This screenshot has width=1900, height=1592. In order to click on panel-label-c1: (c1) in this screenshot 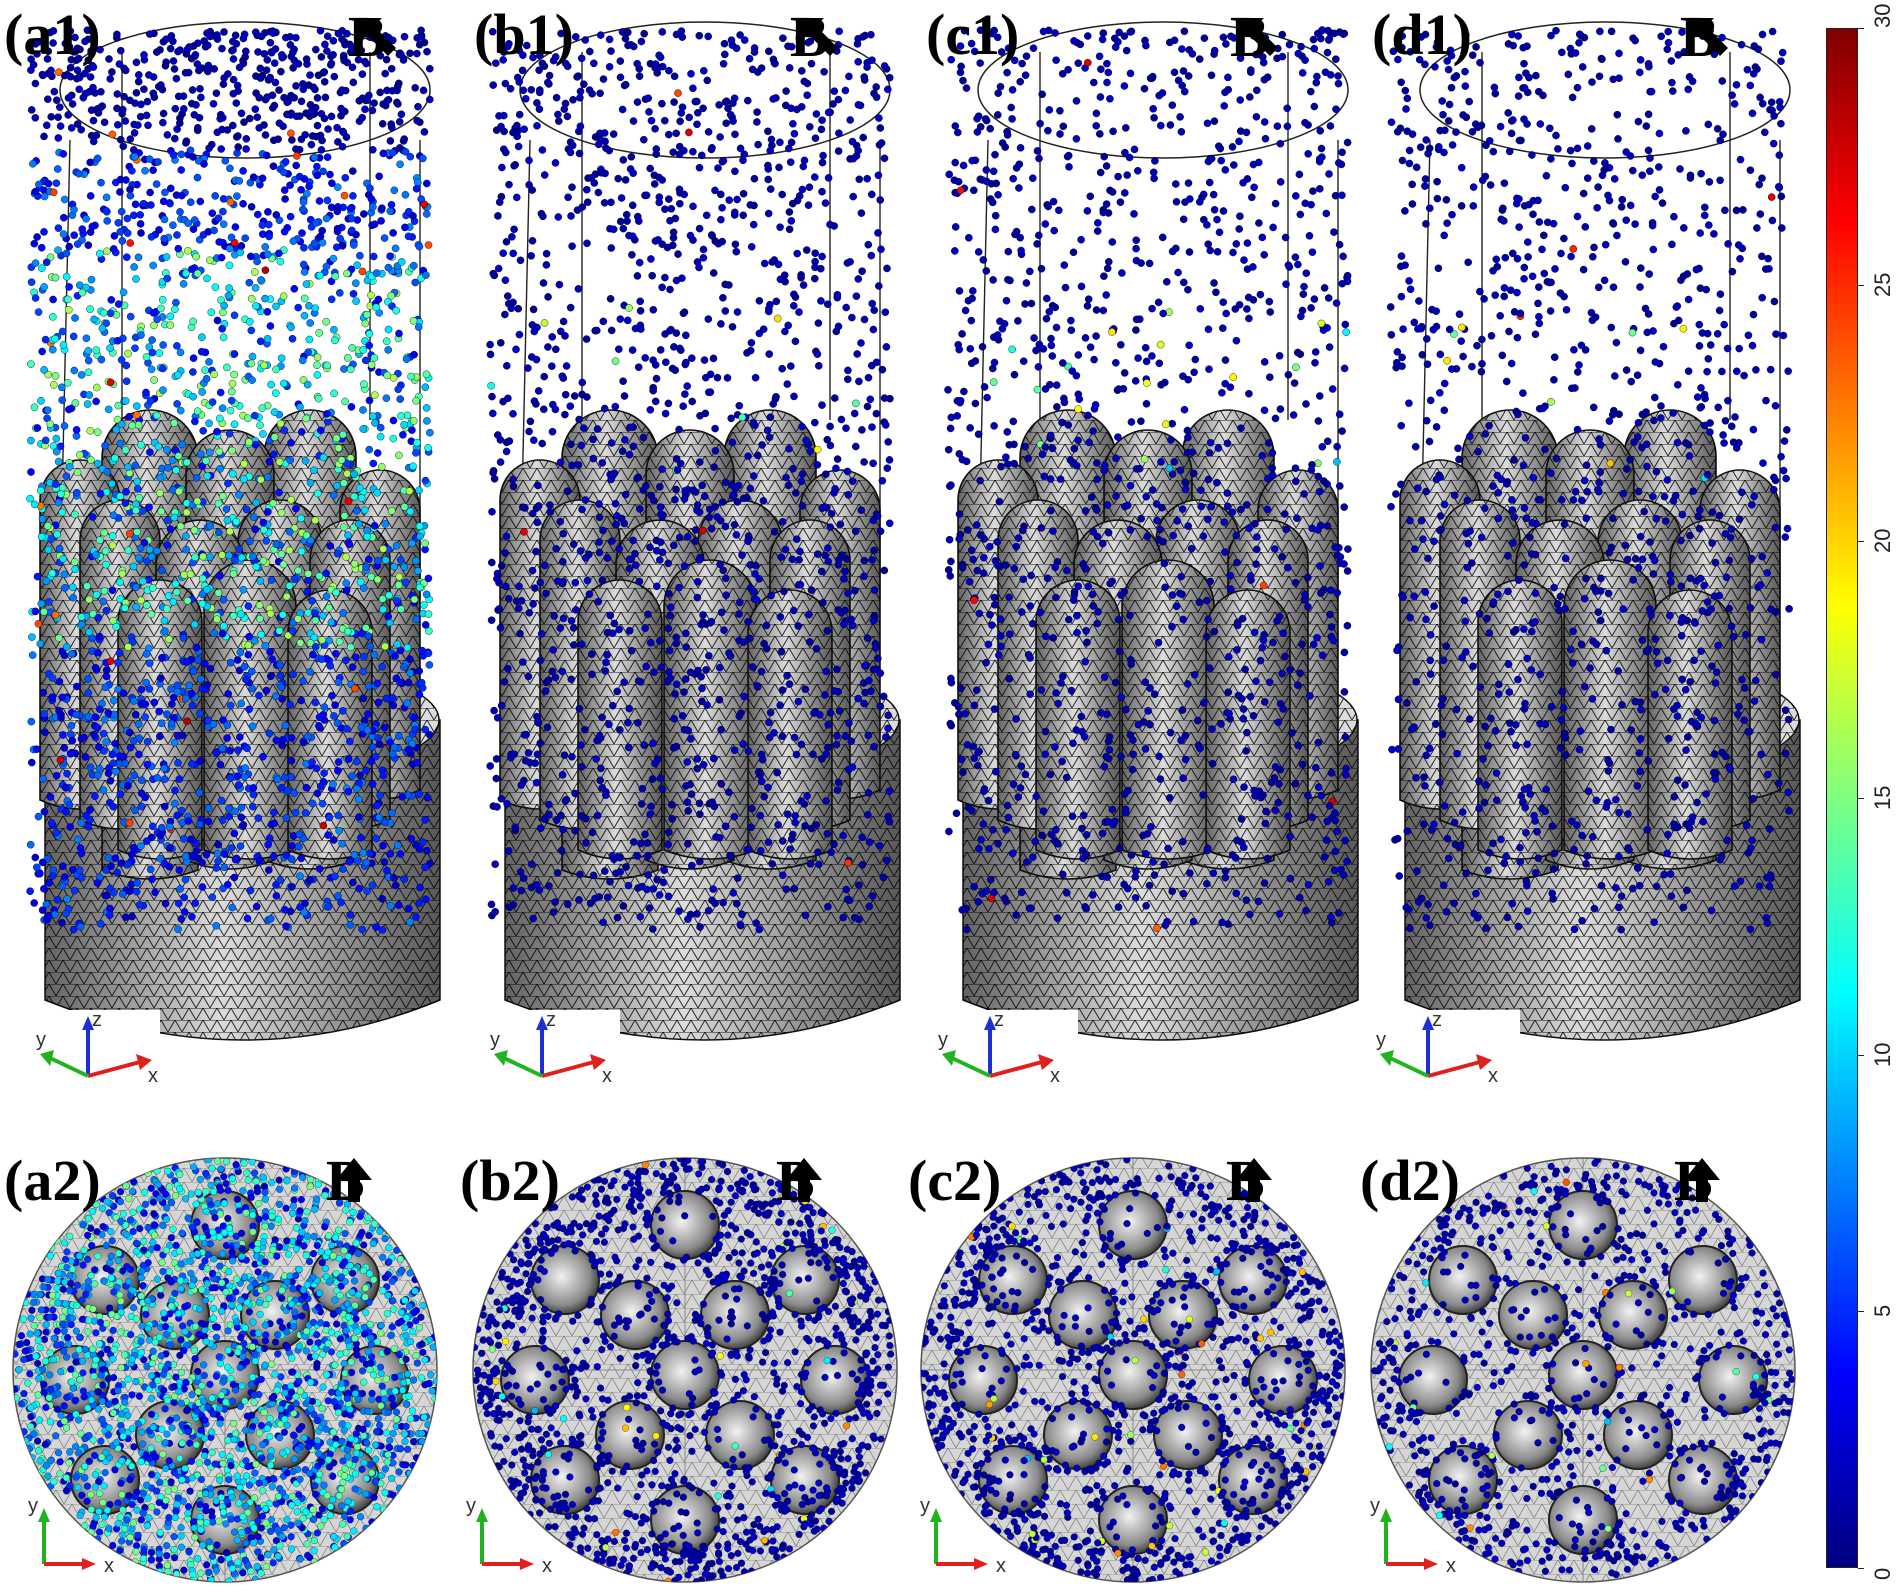, I will do `click(973, 34)`.